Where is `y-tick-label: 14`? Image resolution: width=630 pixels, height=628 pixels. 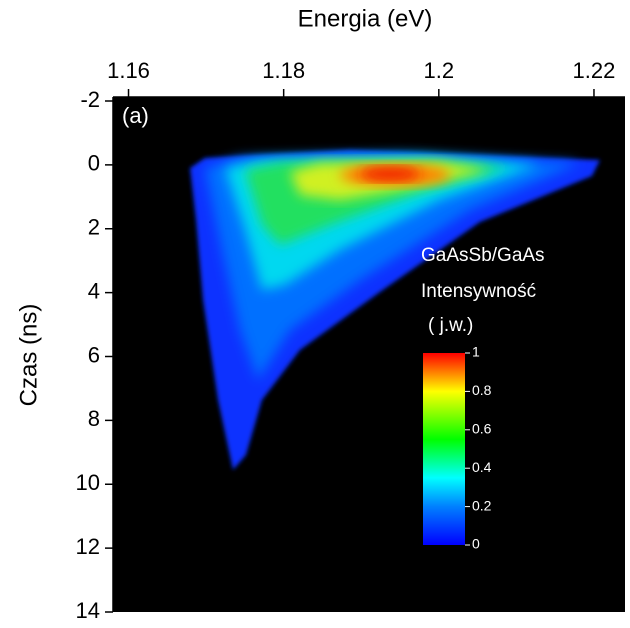
y-tick-label: 14 is located at coordinates (88, 610).